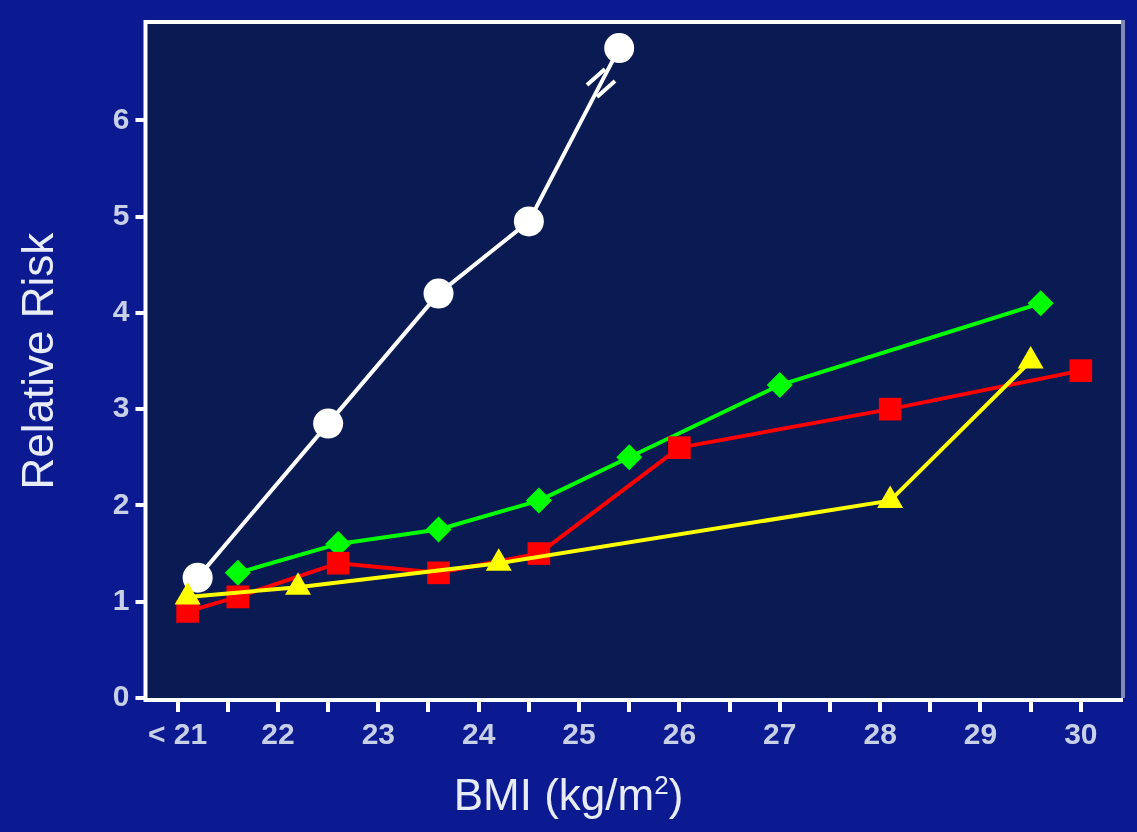  What do you see at coordinates (121, 214) in the screenshot?
I see `y-tick-label: 5` at bounding box center [121, 214].